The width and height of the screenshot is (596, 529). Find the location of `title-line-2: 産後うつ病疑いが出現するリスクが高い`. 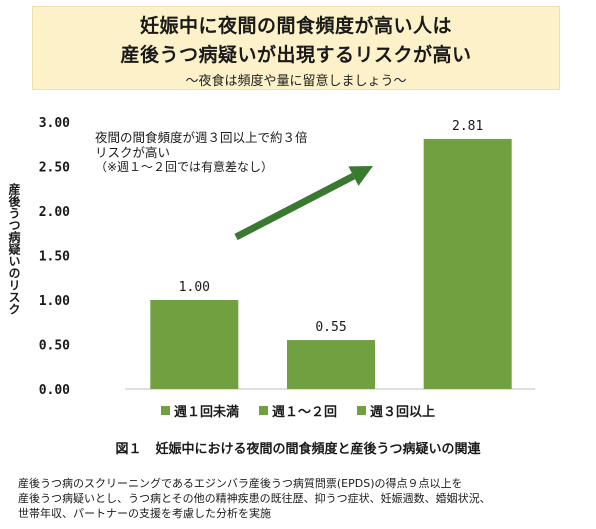

title-line-2: 産後うつ病疑いが出現するリスクが高い is located at coordinates (296, 55).